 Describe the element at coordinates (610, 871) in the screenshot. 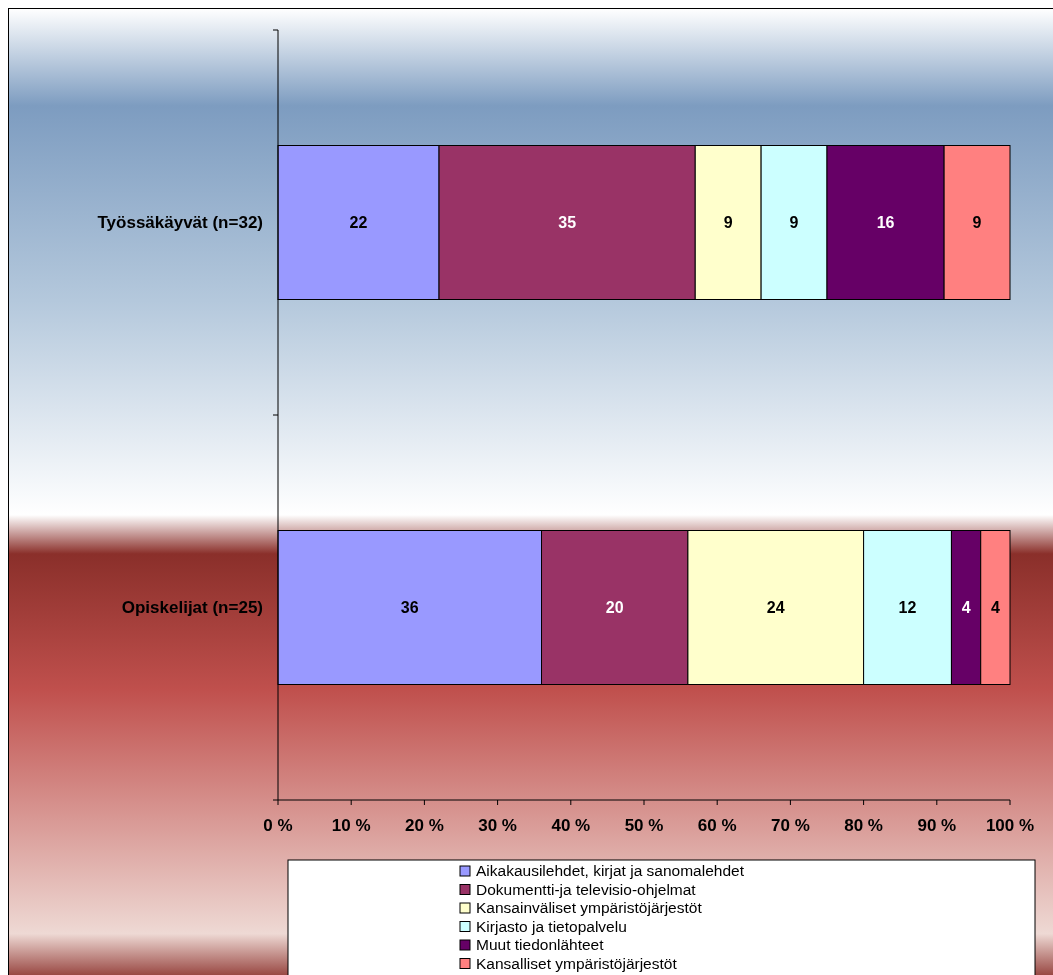

I see `legend-label: Aikakausilehdet, kirjat ja sanomalehdet` at that location.